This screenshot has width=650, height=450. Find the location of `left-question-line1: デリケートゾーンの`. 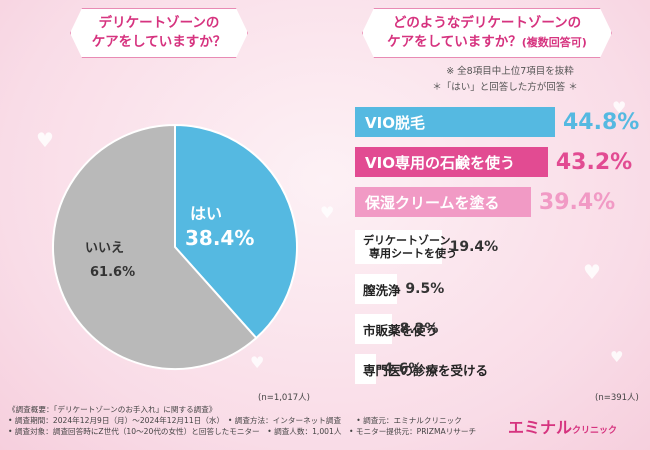

left-question-line1: デリケートゾーンの is located at coordinates (159, 23).